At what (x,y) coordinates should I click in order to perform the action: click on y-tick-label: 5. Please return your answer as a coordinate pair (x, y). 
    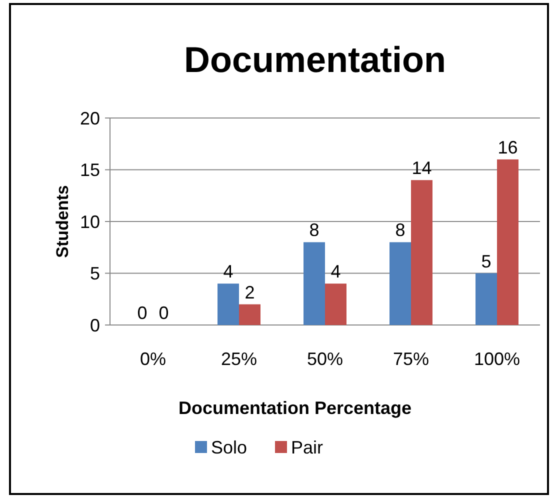
    Looking at the image, I should click on (95, 274).